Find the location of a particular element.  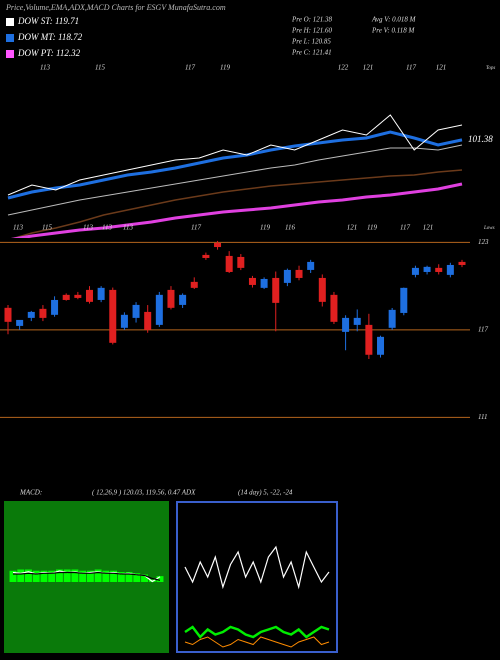

info-text: Pre C: 121.41 is located at coordinates (311, 53).